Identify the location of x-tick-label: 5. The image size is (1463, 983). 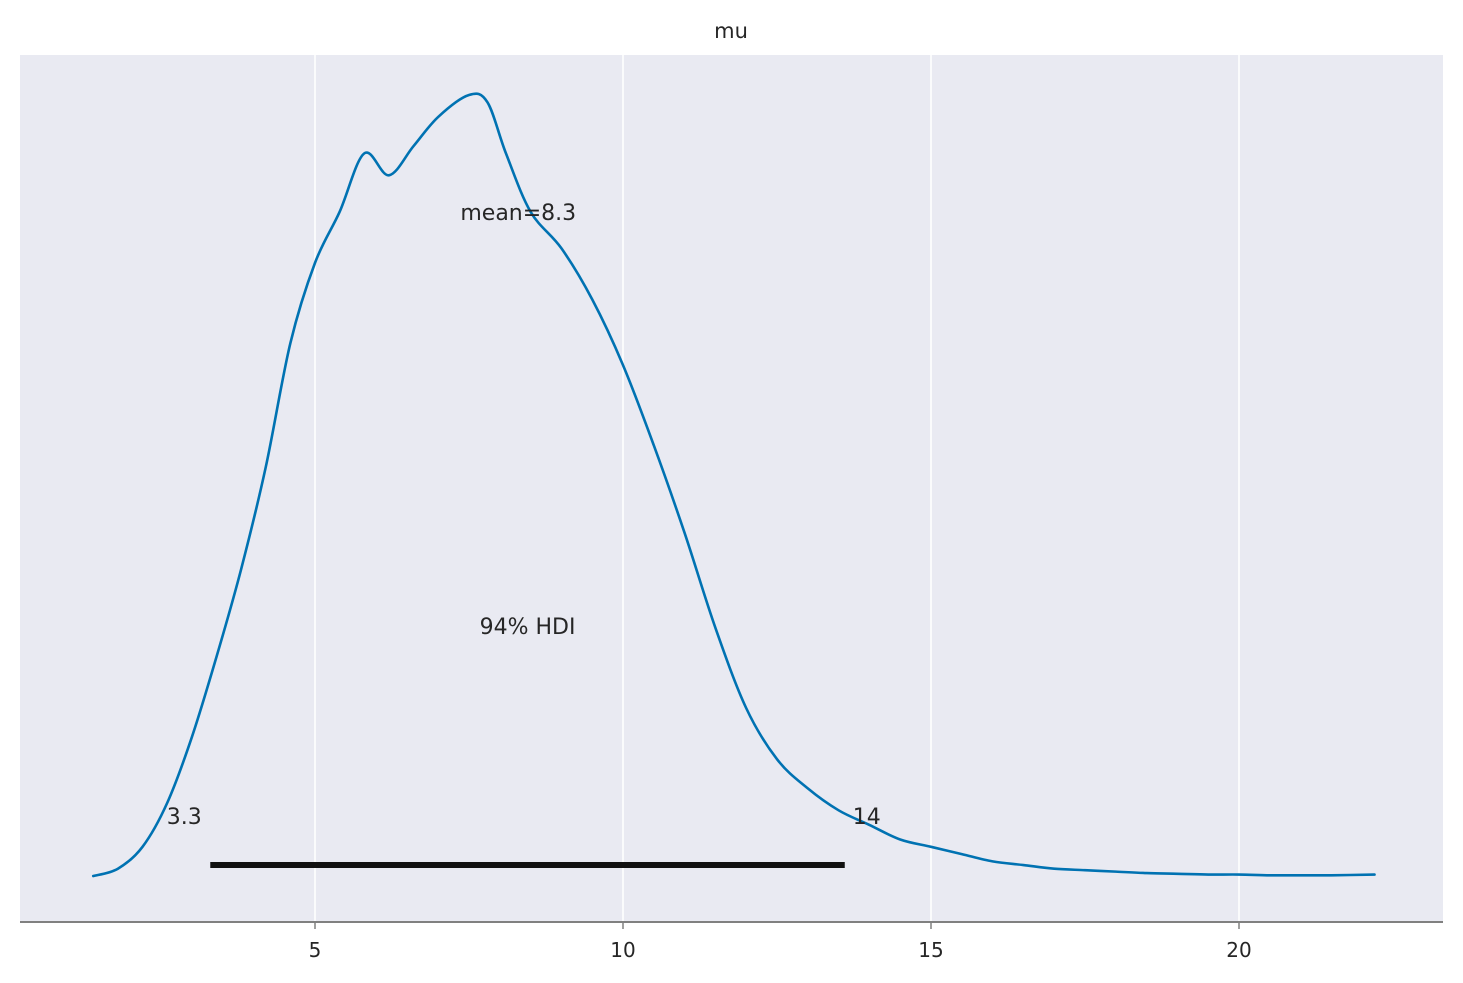
(315, 950).